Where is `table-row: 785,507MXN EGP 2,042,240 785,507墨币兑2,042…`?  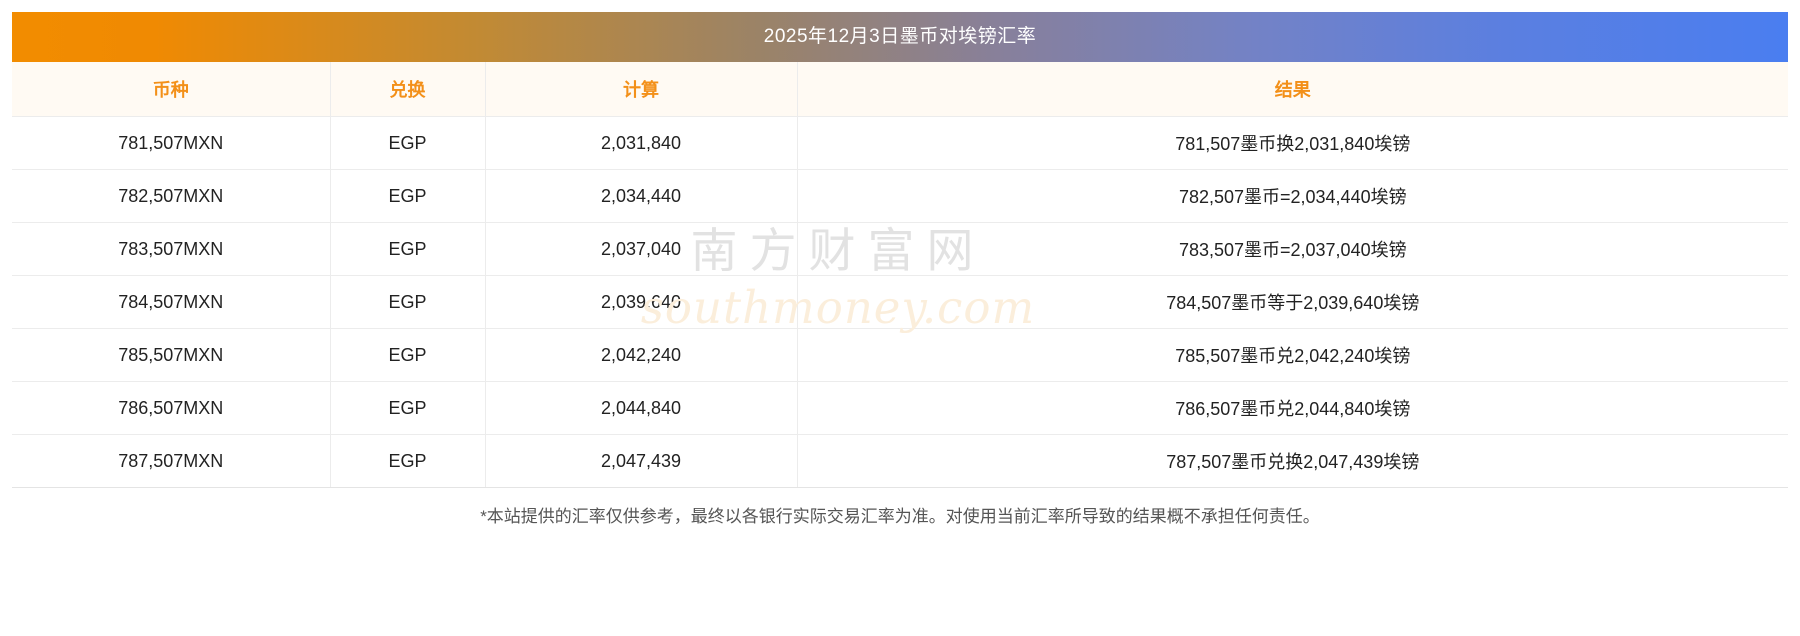 table-row: 785,507MXN EGP 2,042,240 785,507墨币兑2,042… is located at coordinates (900, 355).